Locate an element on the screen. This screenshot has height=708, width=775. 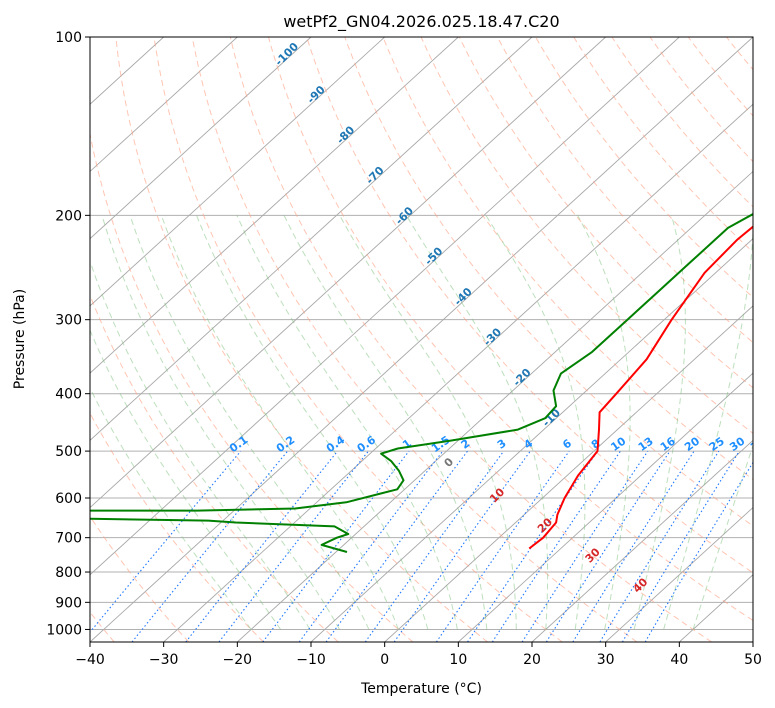
chart-title: wetPf2_GN04.2026.025.18.47.C20 is located at coordinates (421, 22).